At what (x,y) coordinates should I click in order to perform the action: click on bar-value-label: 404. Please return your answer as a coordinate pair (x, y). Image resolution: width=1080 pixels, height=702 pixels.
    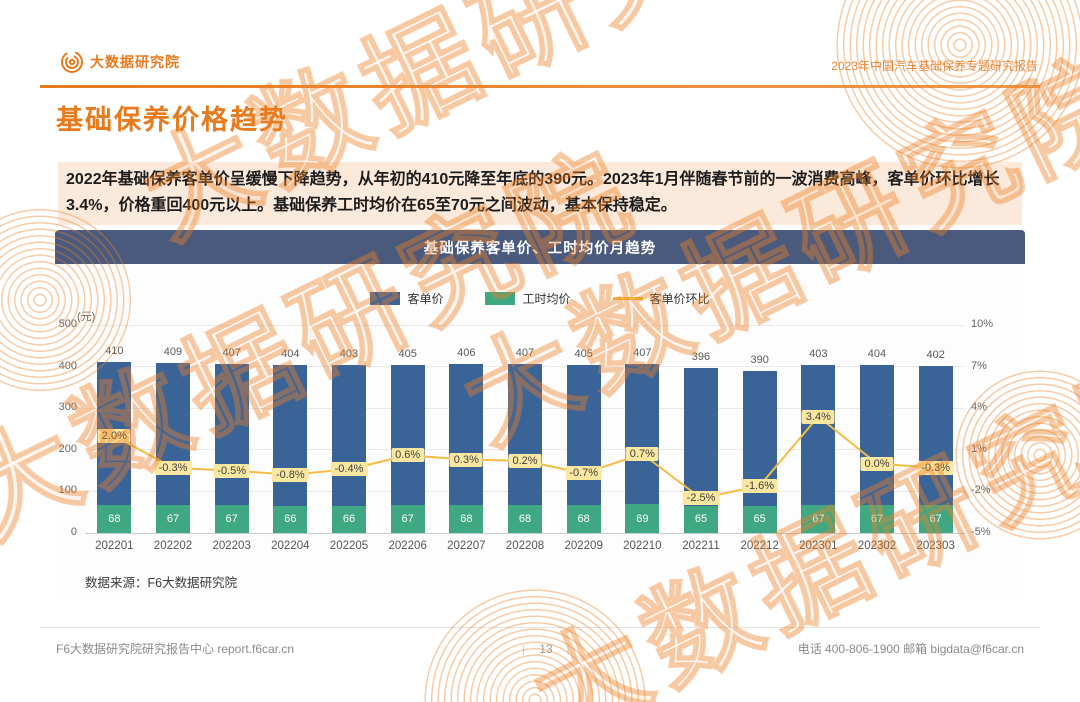
    Looking at the image, I should click on (290, 353).